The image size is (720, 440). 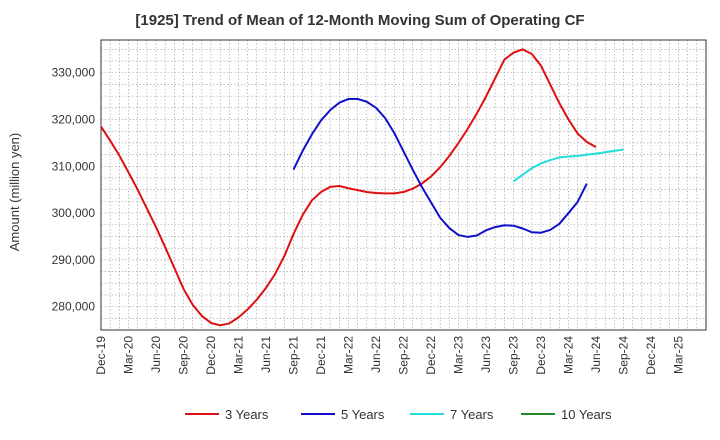 What do you see at coordinates (101, 355) in the screenshot?
I see `x-tick-label: Dec-19` at bounding box center [101, 355].